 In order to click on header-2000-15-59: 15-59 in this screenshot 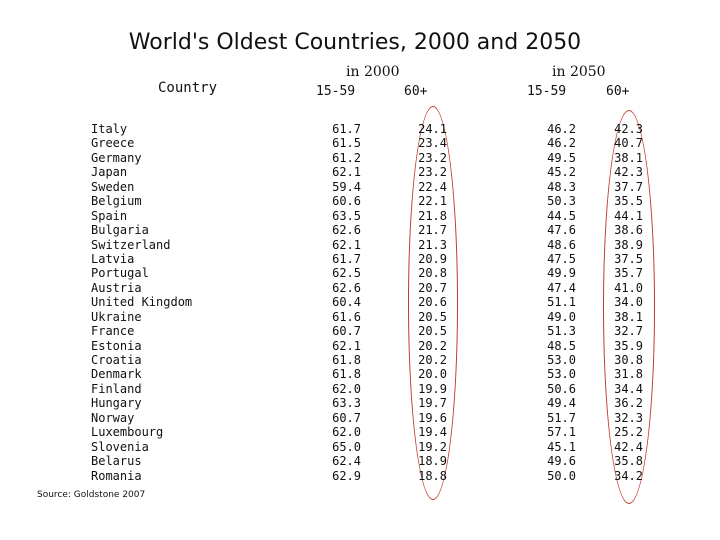, I will do `click(336, 91)`.